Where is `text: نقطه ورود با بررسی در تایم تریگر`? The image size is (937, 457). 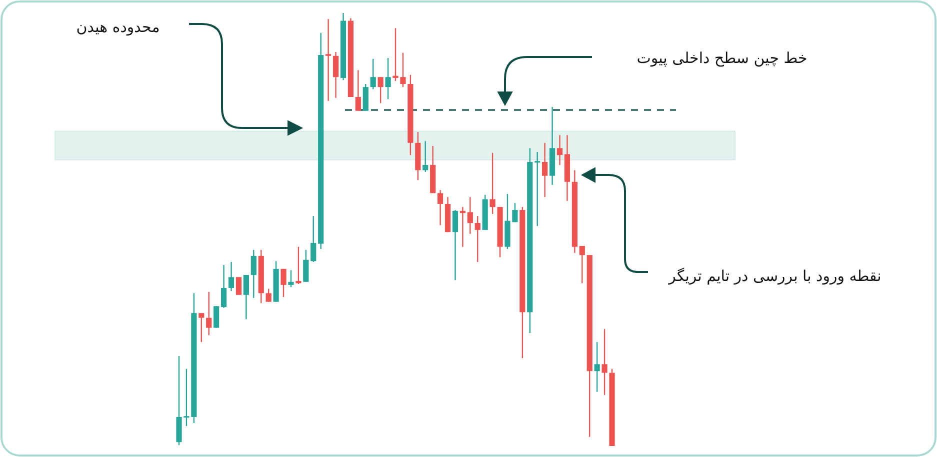
text: نقطه ورود با بررسی در تایم تریگر is located at coordinates (775, 276).